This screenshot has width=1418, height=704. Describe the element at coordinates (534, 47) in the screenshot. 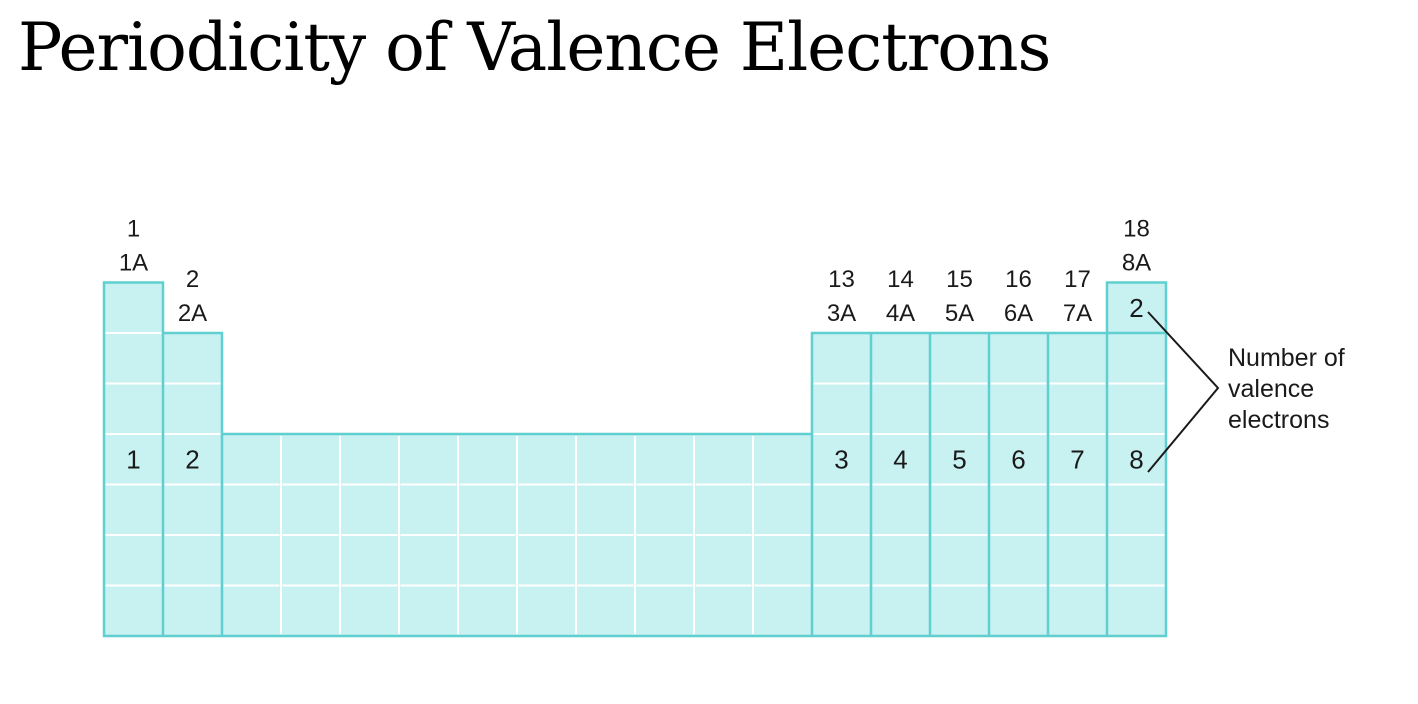

I see `slide-title: Periodicity of Valence Electrons` at that location.